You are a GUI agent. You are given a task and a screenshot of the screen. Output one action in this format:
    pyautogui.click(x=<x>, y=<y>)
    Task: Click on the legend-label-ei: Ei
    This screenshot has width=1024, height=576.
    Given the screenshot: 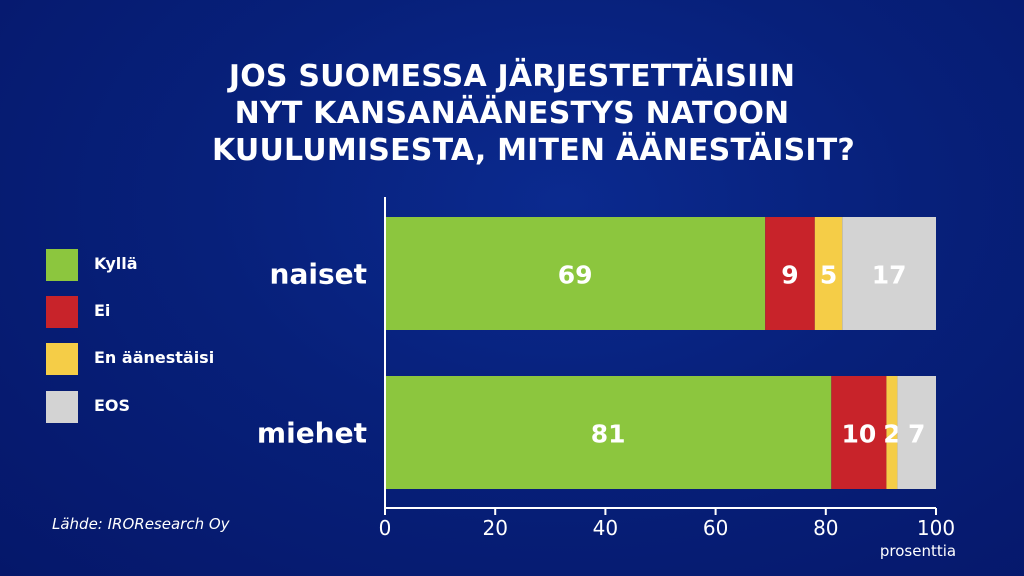 What is the action you would take?
    pyautogui.click(x=102, y=310)
    